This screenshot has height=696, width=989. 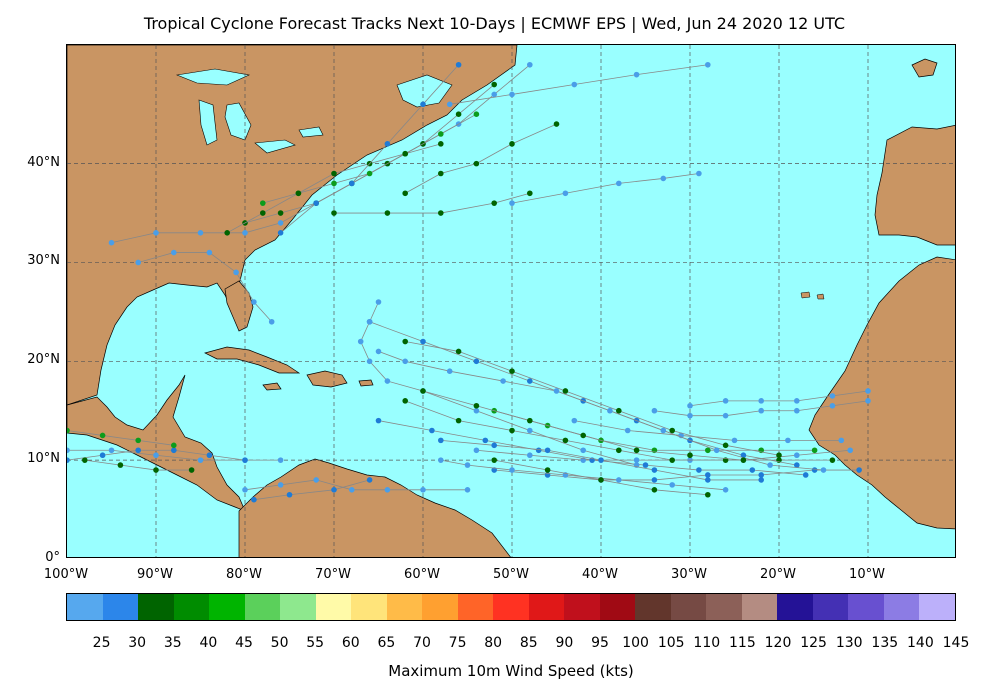 What do you see at coordinates (914, 185) in the screenshot?
I see `landmass-europe` at bounding box center [914, 185].